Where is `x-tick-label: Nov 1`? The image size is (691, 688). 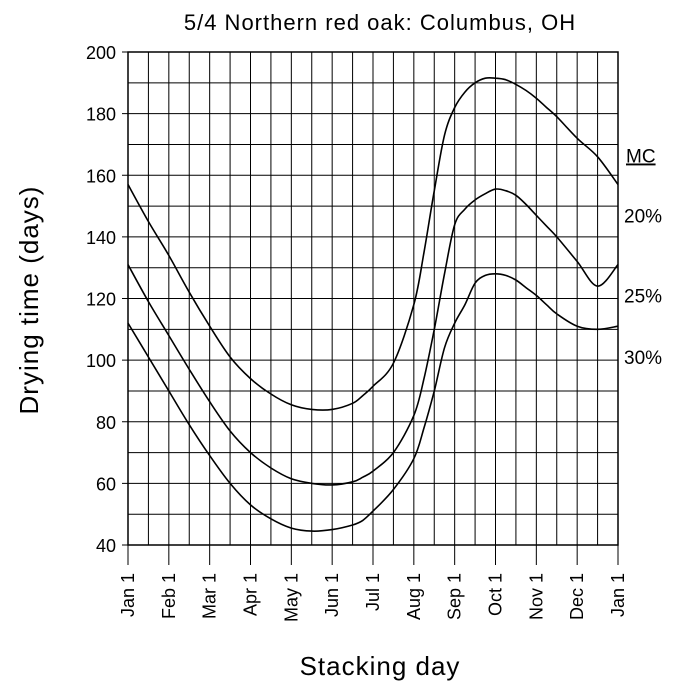
x-tick-label: Nov 1 is located at coordinates (536, 596).